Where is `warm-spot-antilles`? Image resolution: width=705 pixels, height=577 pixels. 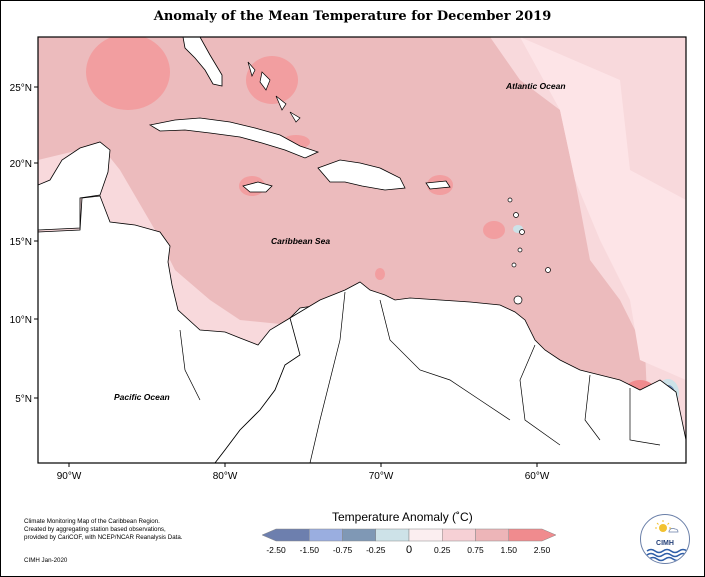
warm-spot-antilles is located at coordinates (494, 230).